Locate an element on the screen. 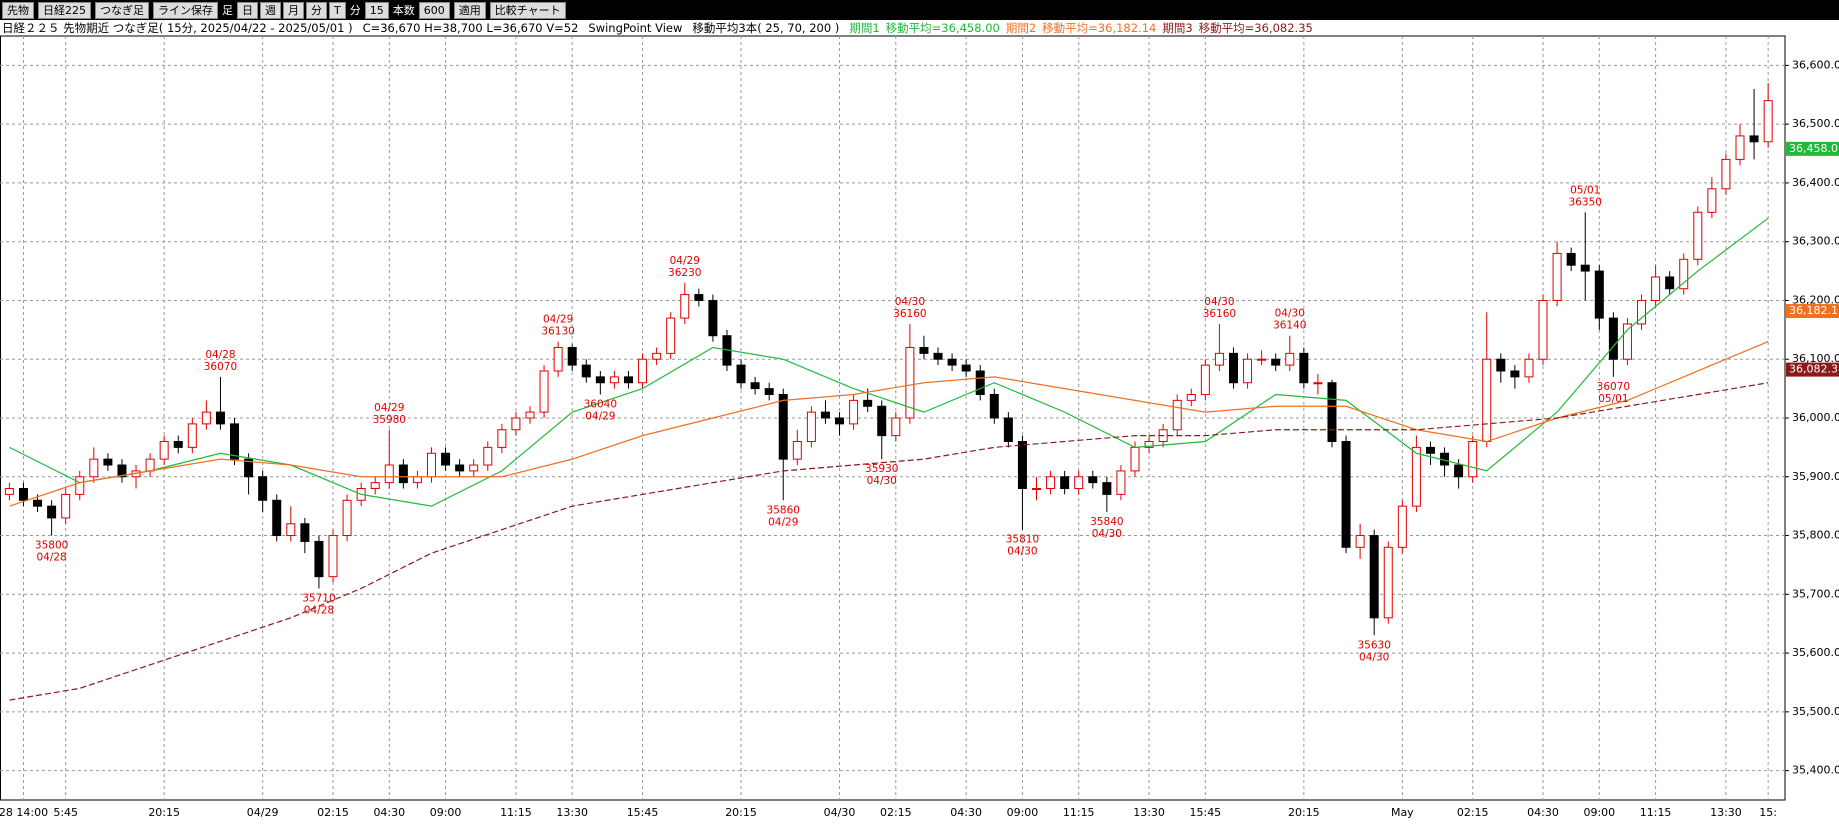 This screenshot has width=1839, height=826. legend-name: 期間1 is located at coordinates (864, 28).